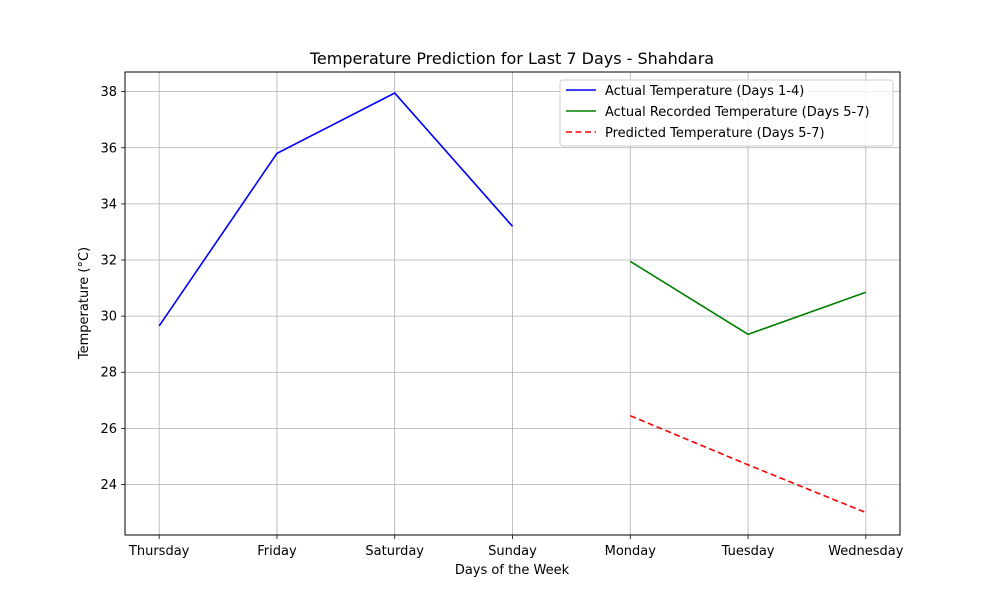 This screenshot has height=600, width=1000. I want to click on y-tick-label: 26, so click(108, 429).